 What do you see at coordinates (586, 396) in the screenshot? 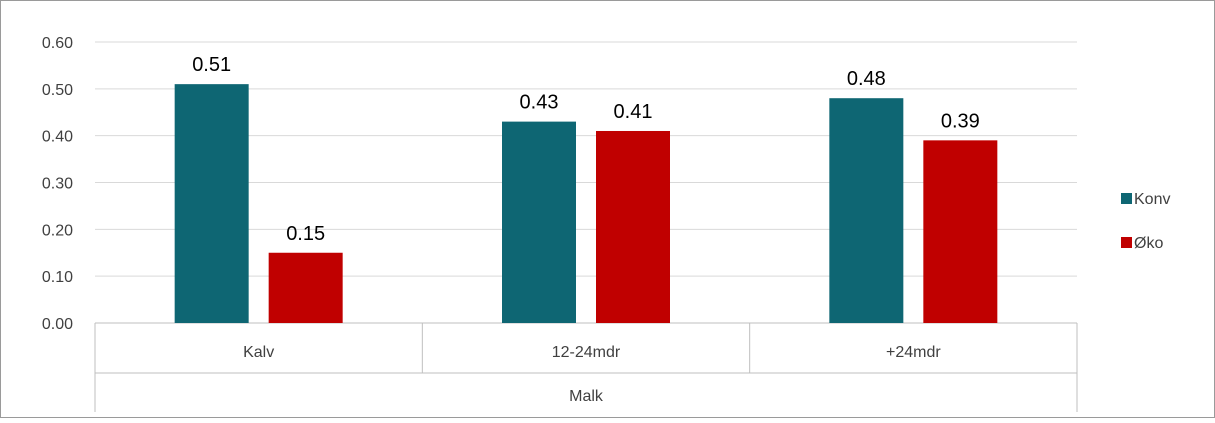
I see `x-group-label: Malk` at bounding box center [586, 396].